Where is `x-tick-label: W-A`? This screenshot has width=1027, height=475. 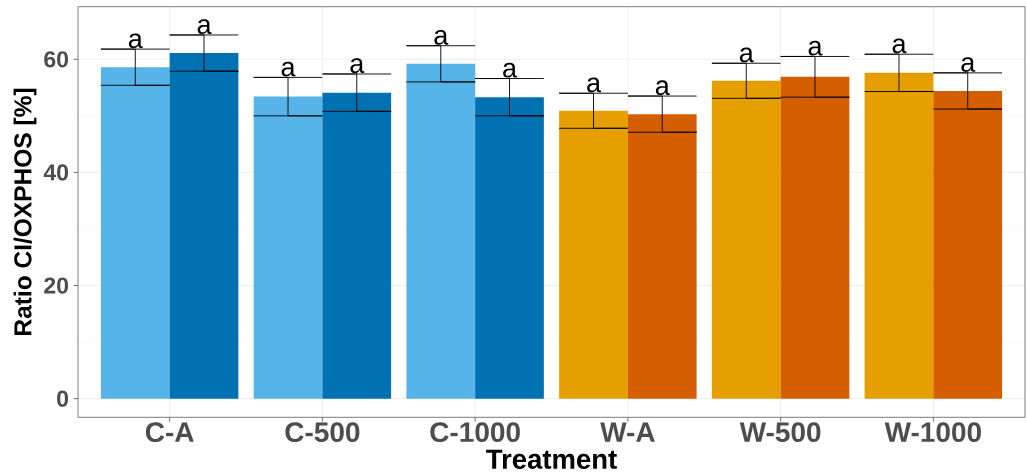 x-tick-label: W-A is located at coordinates (627, 432).